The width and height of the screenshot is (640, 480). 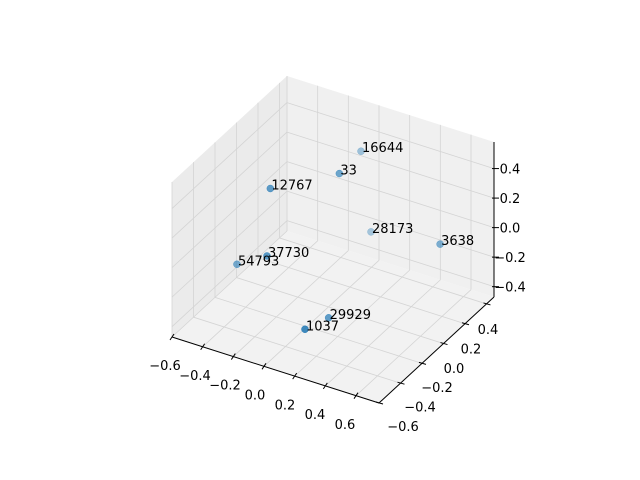 I want to click on y-tick-label: −0.2, so click(x=437, y=388).